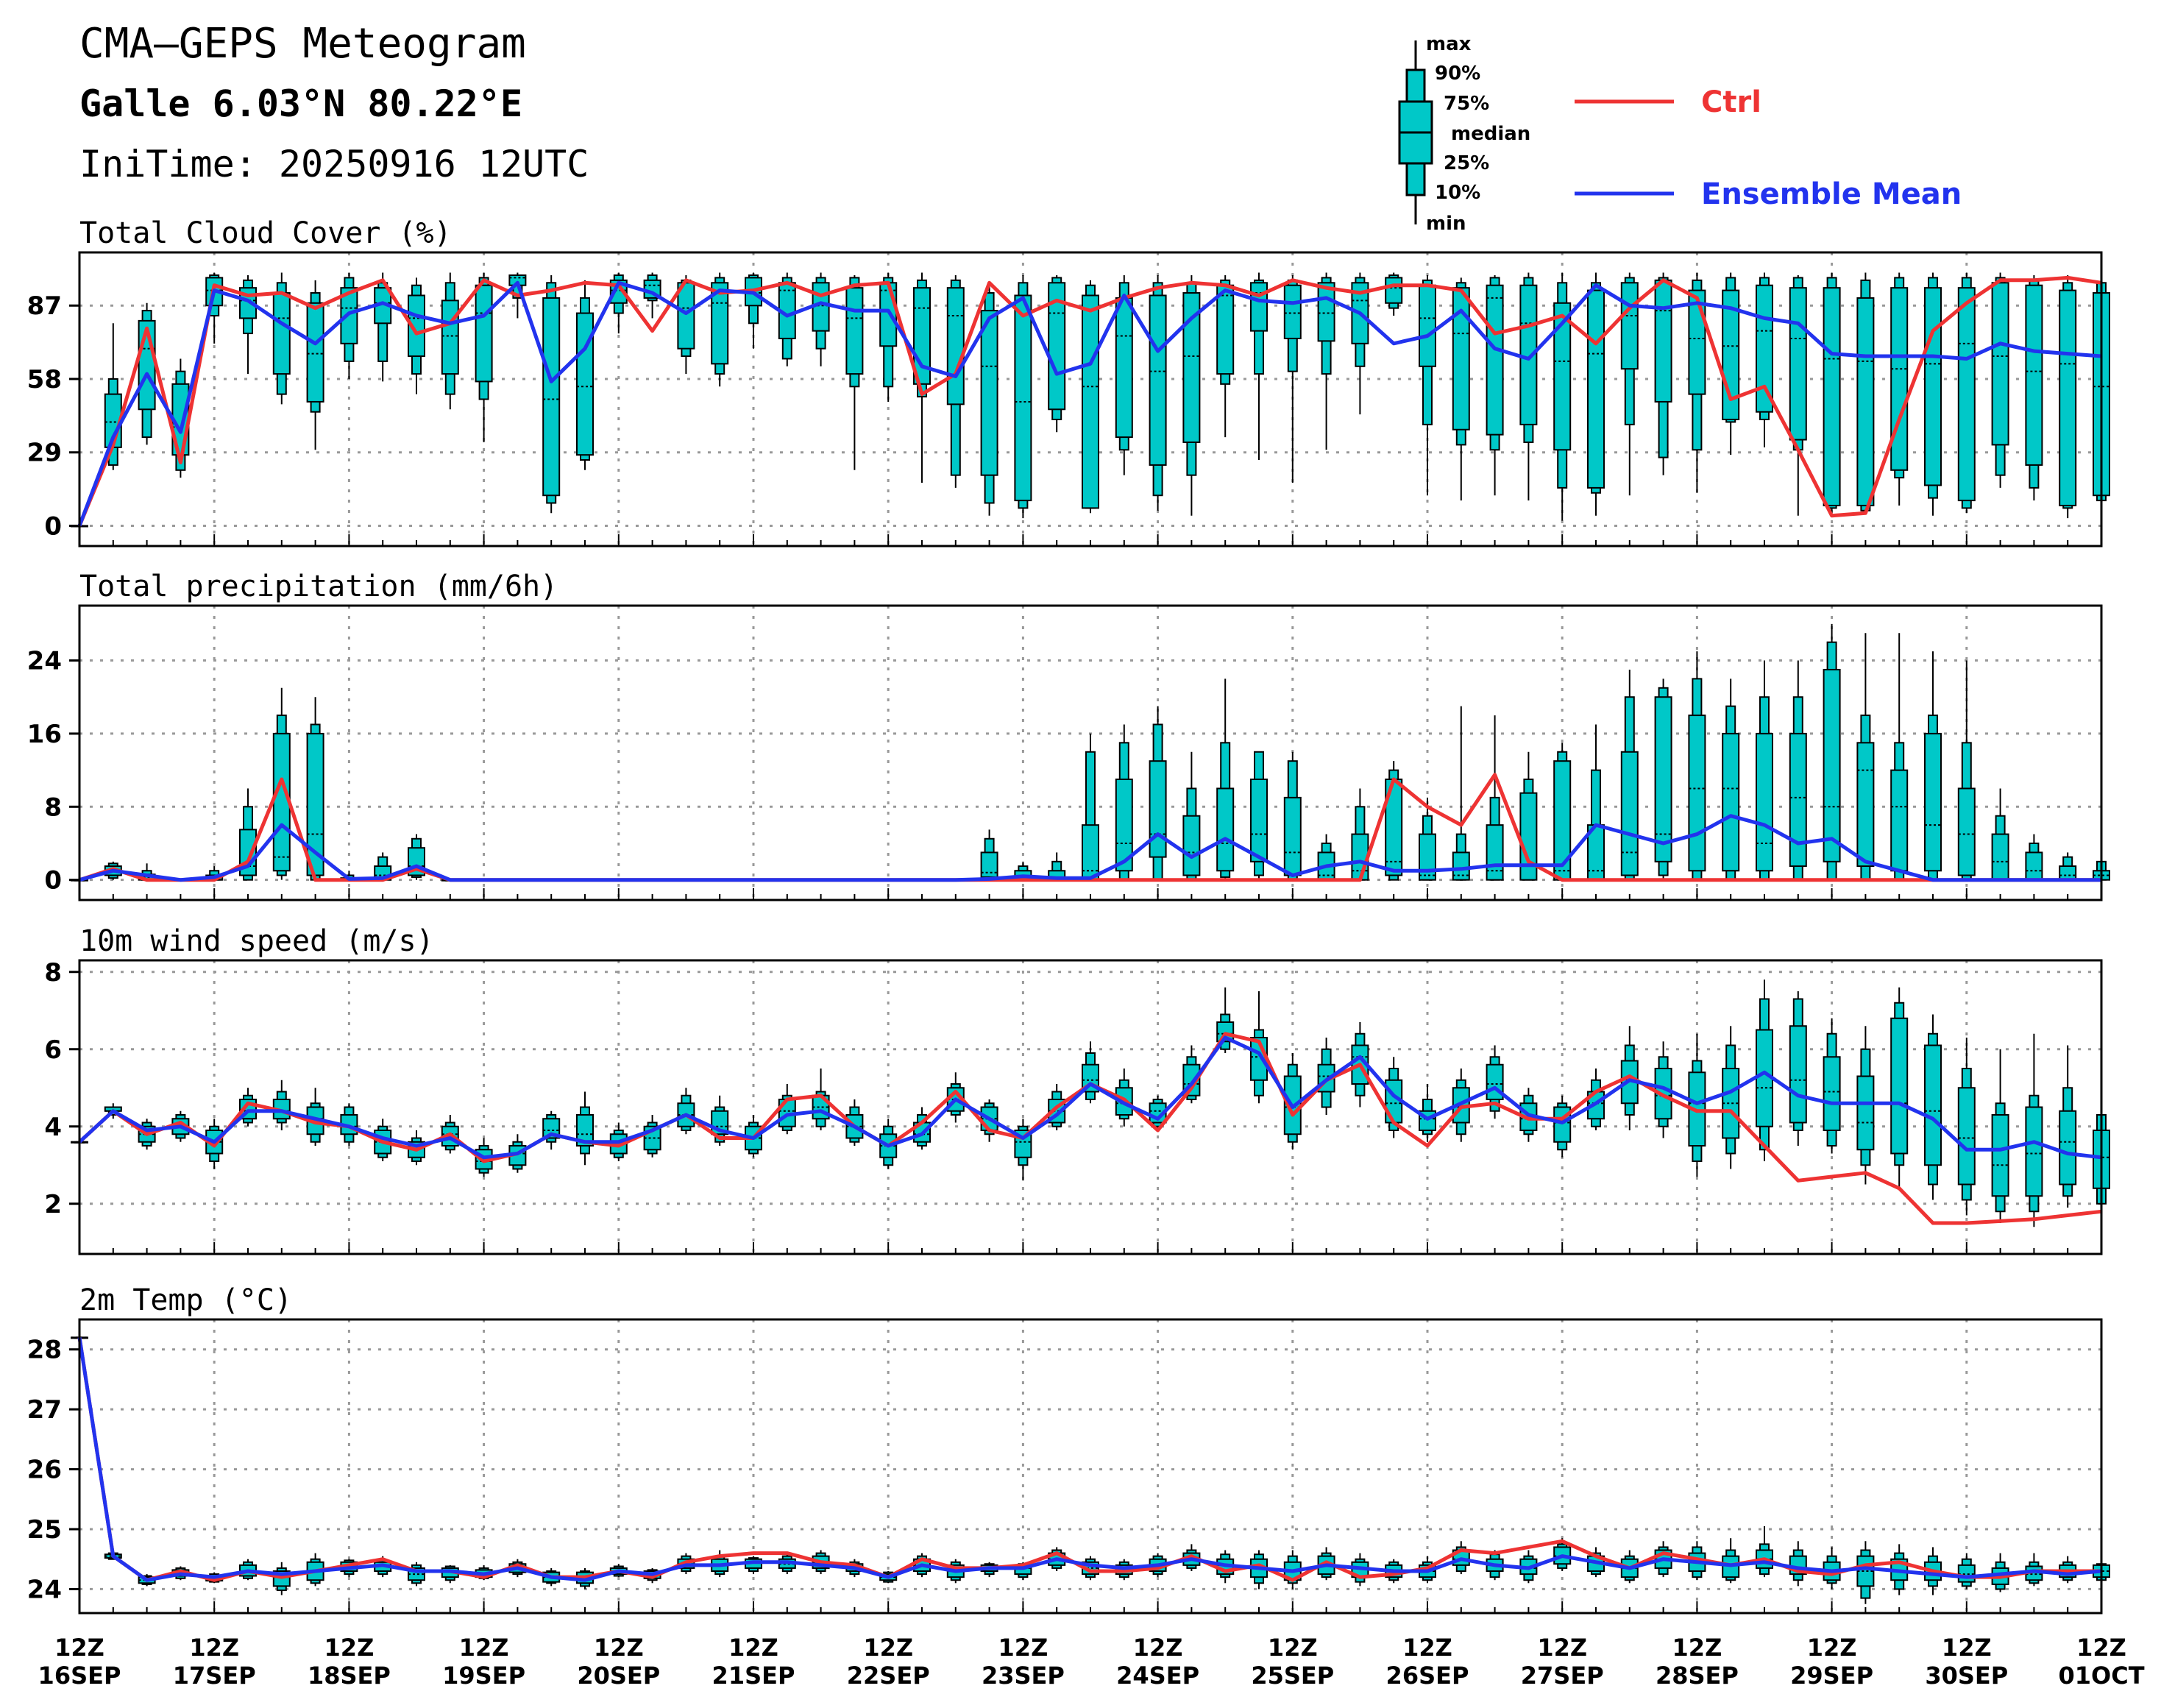 This screenshot has height=1708, width=2161. What do you see at coordinates (349, 1676) in the screenshot?
I see `x-tick-date: 18SEP` at bounding box center [349, 1676].